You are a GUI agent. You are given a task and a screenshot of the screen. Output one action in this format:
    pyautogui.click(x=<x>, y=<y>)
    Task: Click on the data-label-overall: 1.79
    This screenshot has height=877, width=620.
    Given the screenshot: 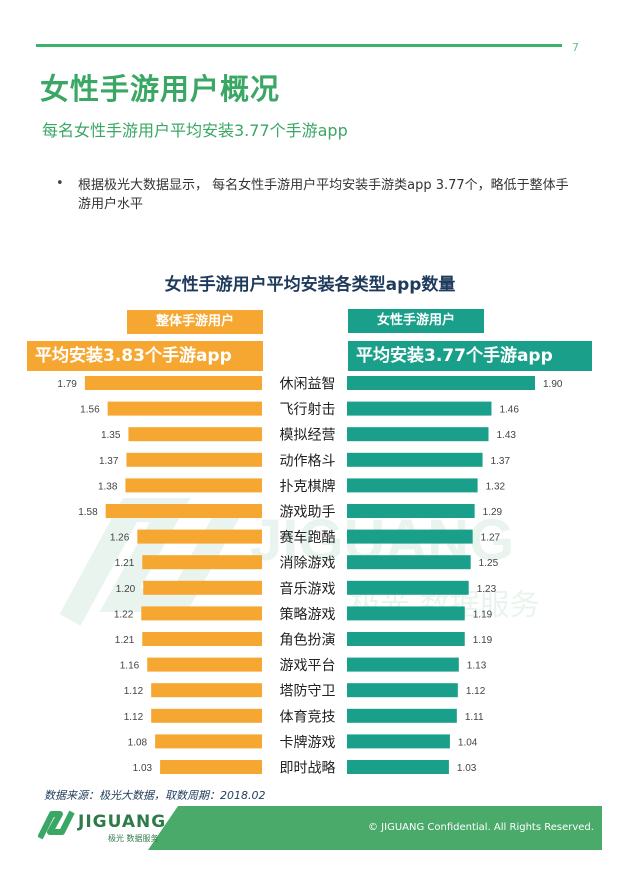 What is the action you would take?
    pyautogui.click(x=67, y=384)
    